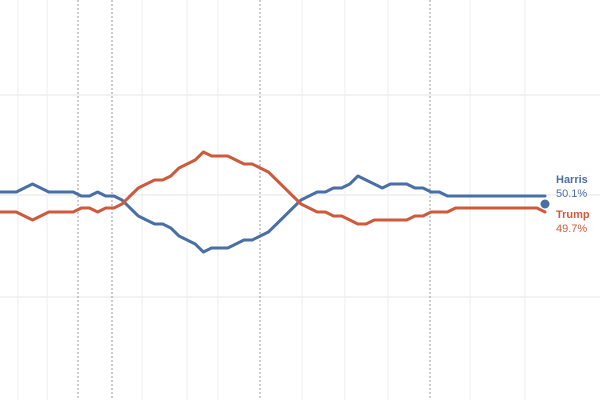  I want to click on end-point-dot, so click(545, 204).